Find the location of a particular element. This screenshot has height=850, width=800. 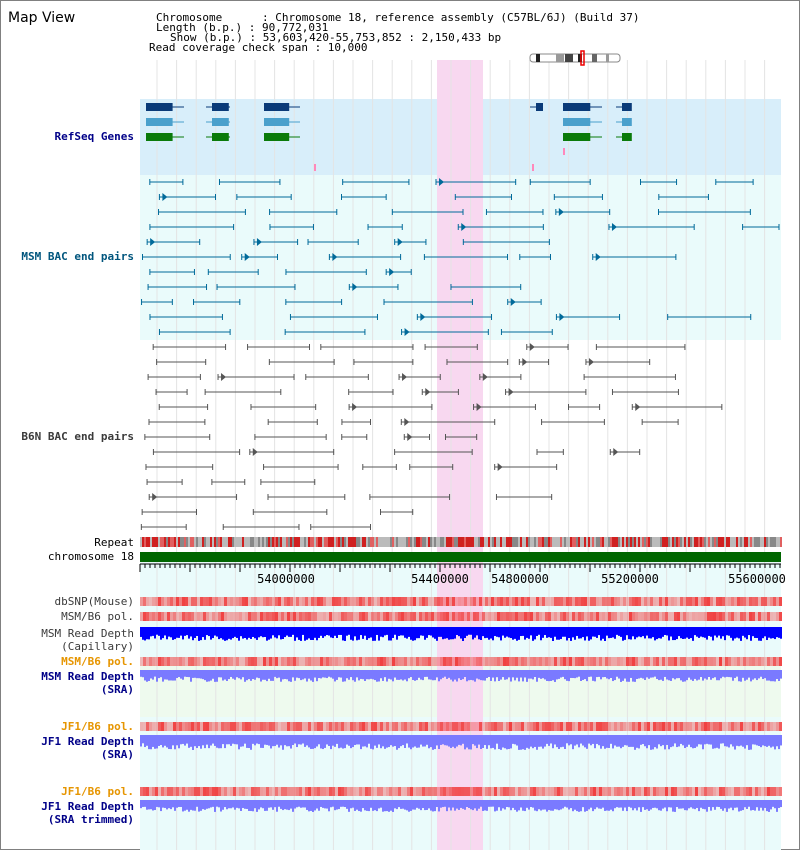

ideogram-position-marker is located at coordinates (582, 58).